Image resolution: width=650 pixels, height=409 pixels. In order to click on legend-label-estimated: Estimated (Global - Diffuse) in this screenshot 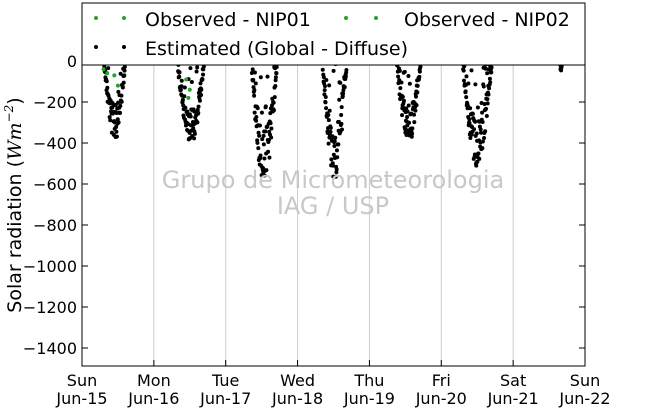, I will do `click(276, 49)`.